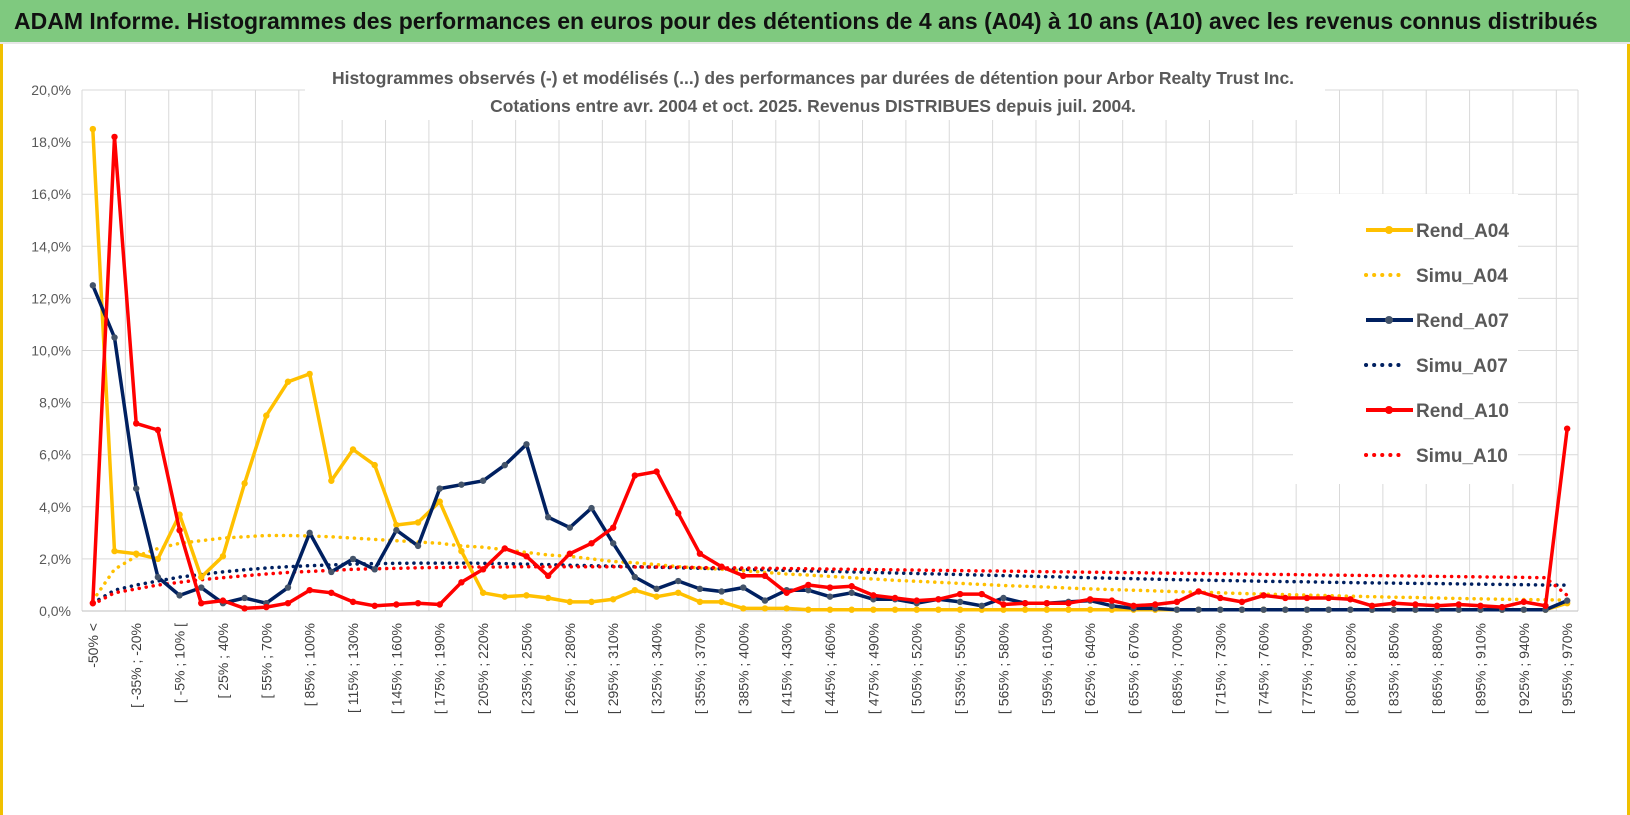 The image size is (1630, 815). I want to click on legend-item: Simu_A07, so click(1436, 366).